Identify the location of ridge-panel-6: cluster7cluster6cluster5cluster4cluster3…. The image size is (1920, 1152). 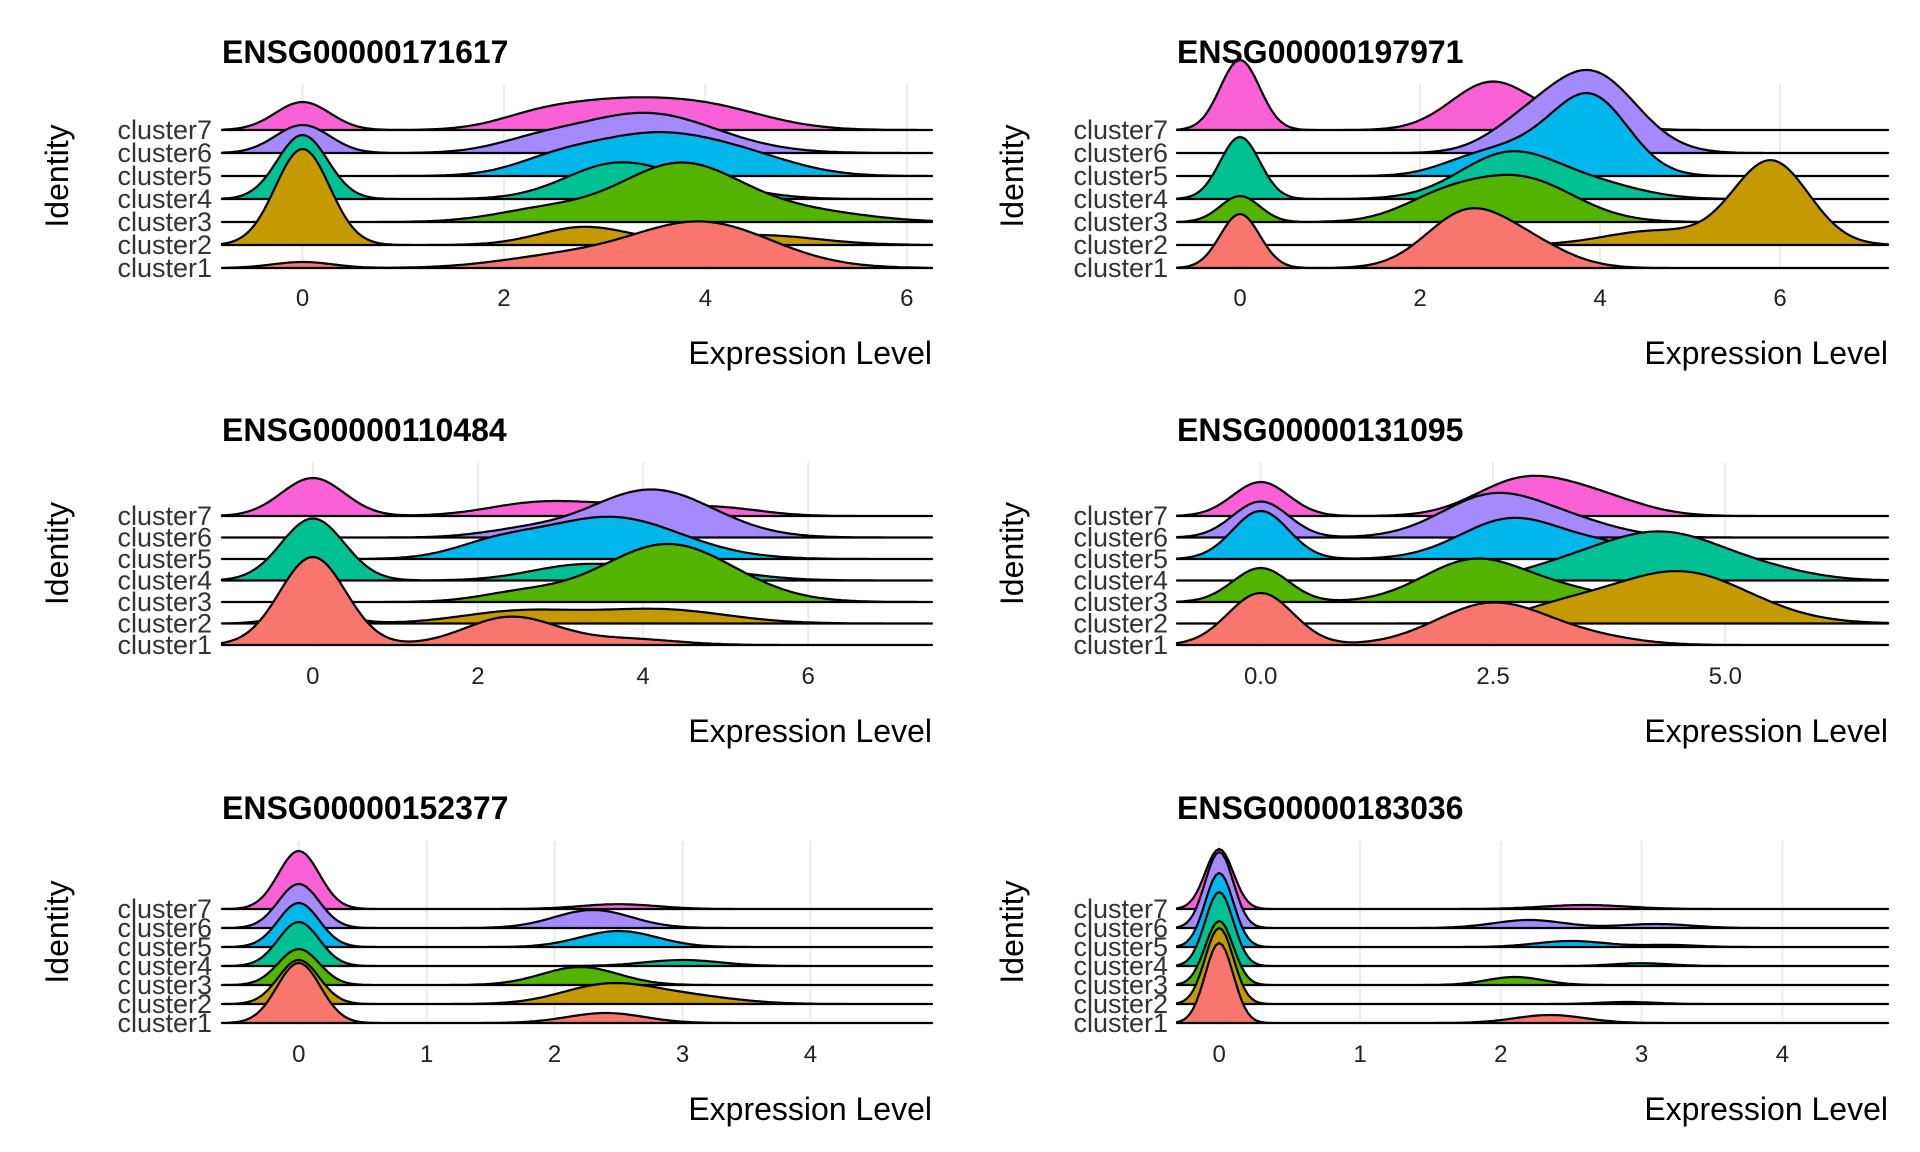
(1442, 958).